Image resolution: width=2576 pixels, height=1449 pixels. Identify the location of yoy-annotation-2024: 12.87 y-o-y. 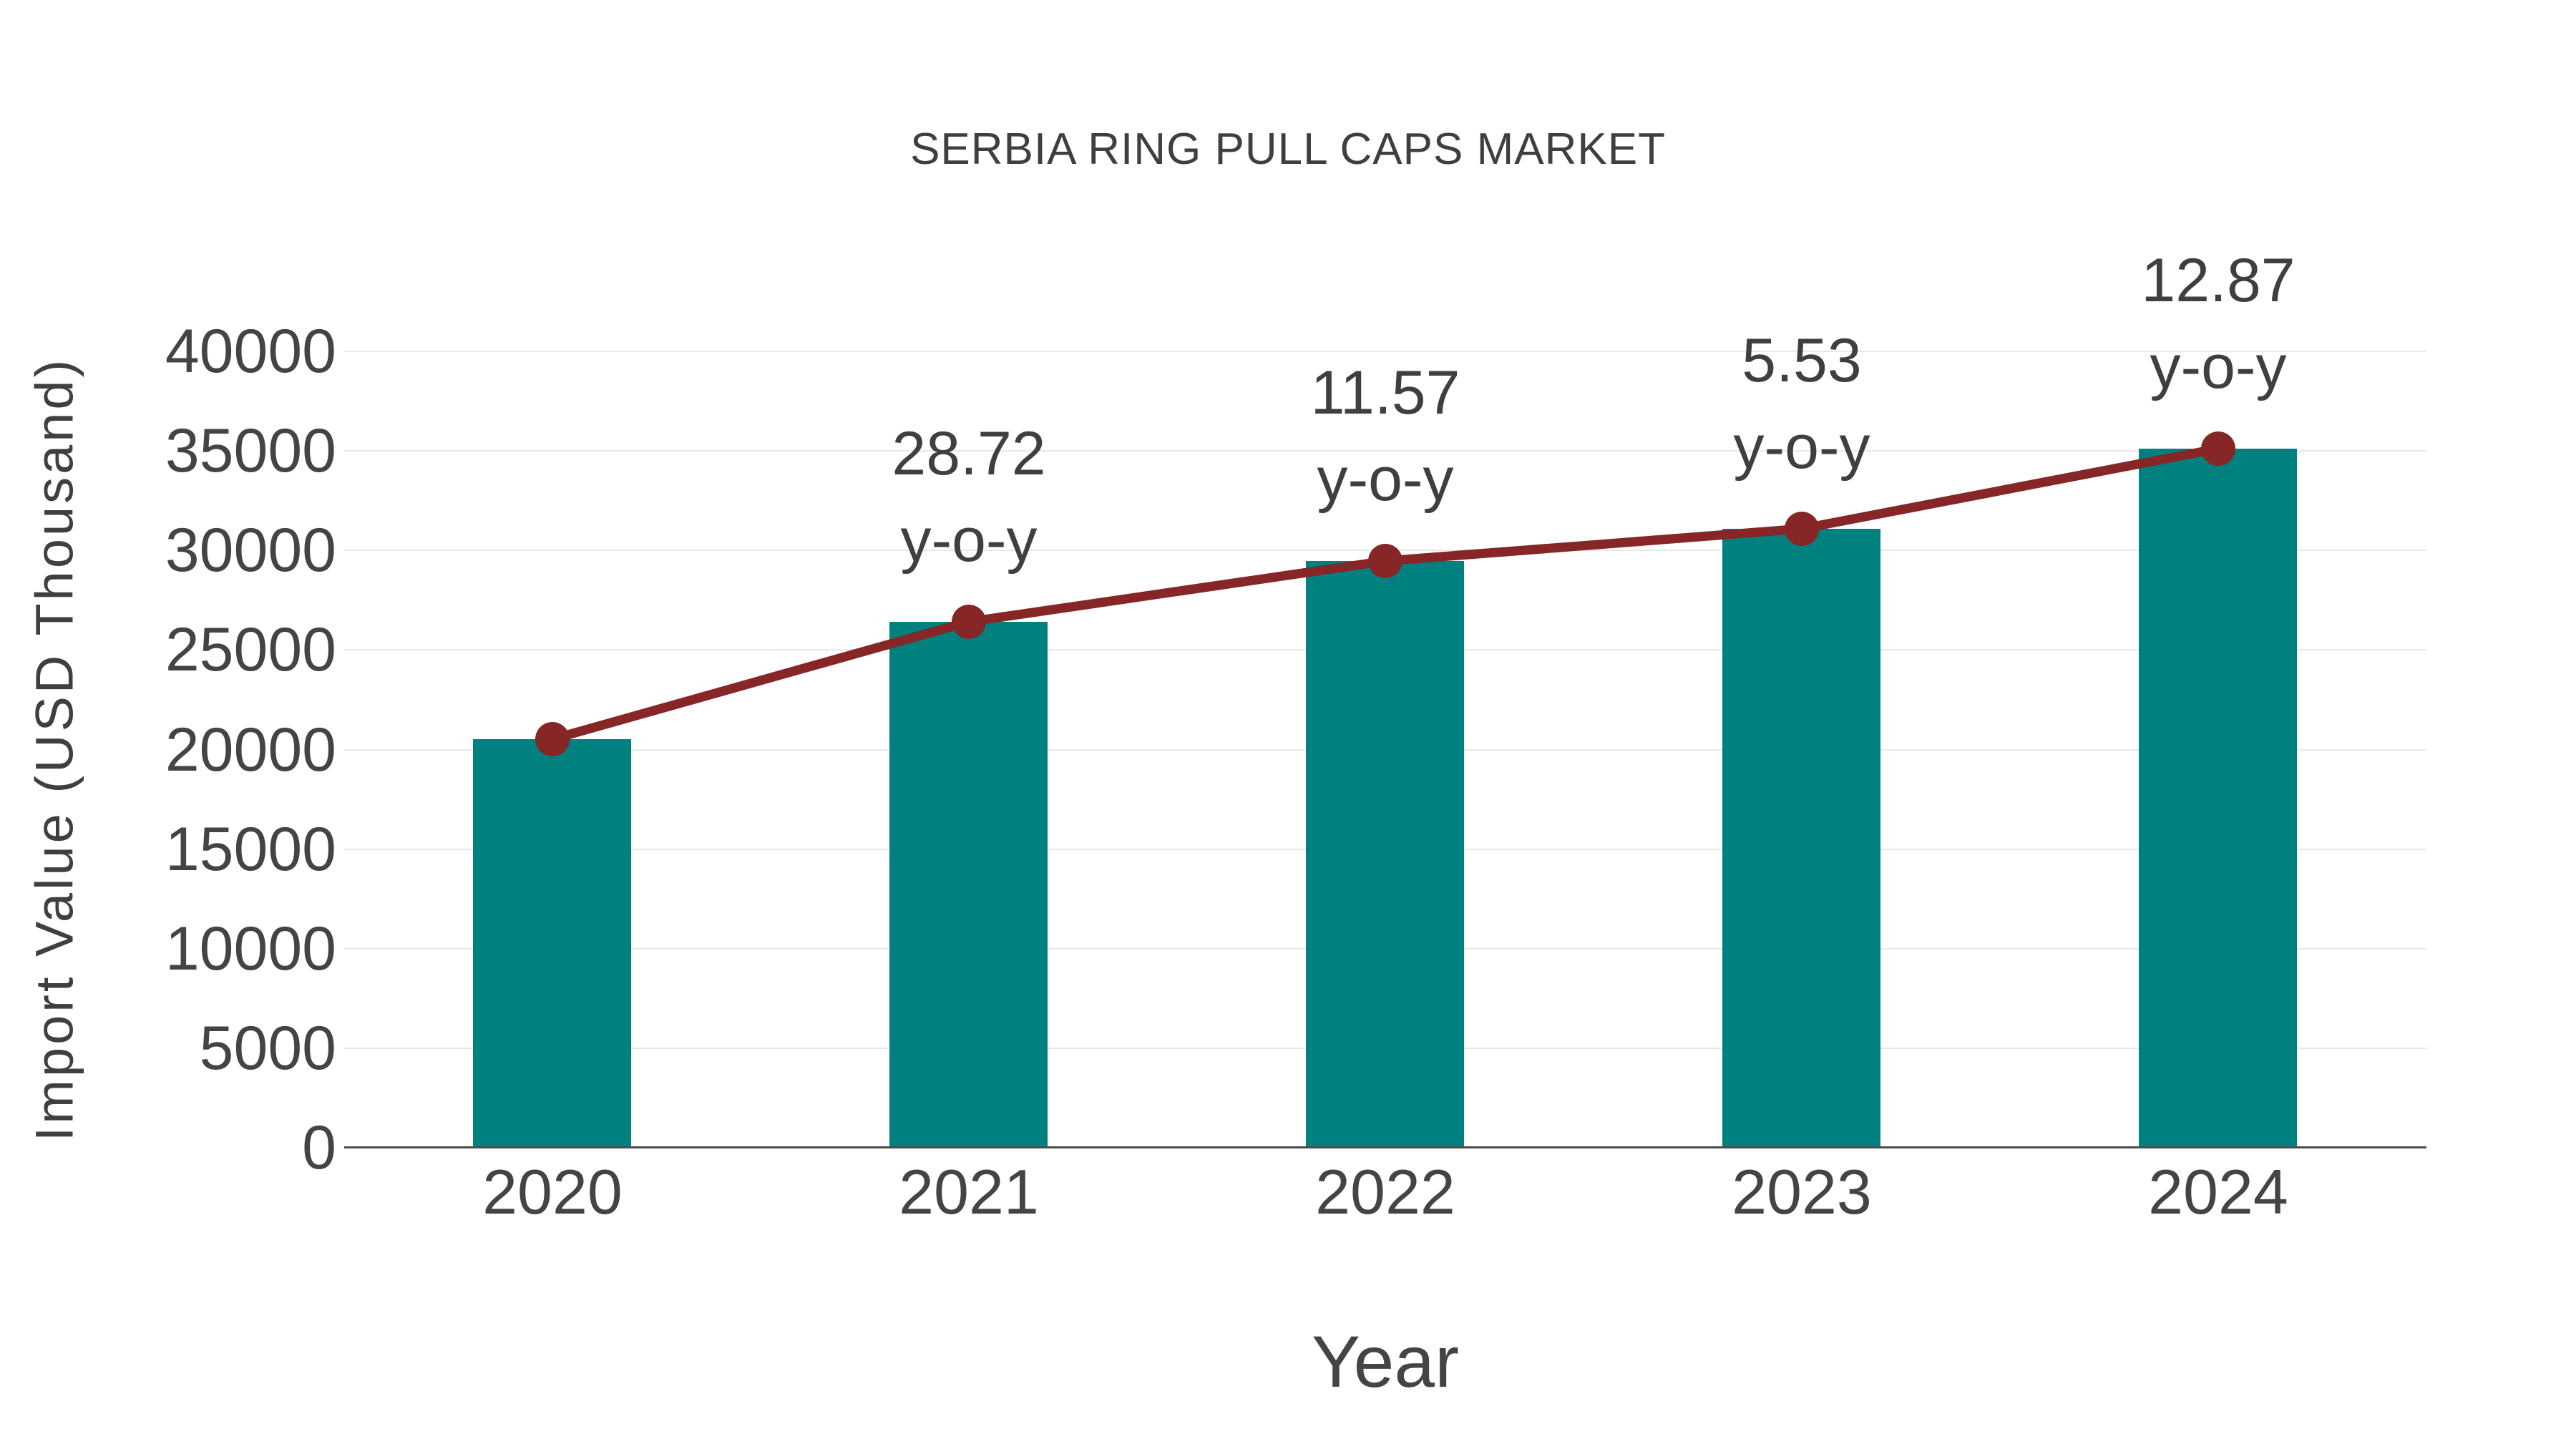
(2218, 324).